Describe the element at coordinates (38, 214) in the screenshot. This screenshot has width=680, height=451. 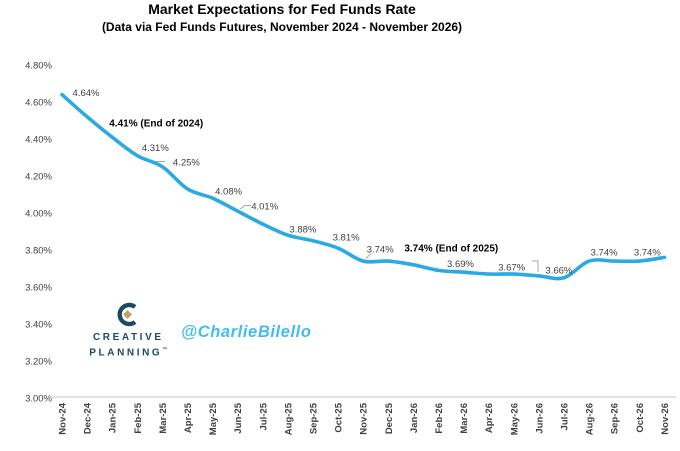
I see `y-axis-tick-label: 4.00%` at that location.